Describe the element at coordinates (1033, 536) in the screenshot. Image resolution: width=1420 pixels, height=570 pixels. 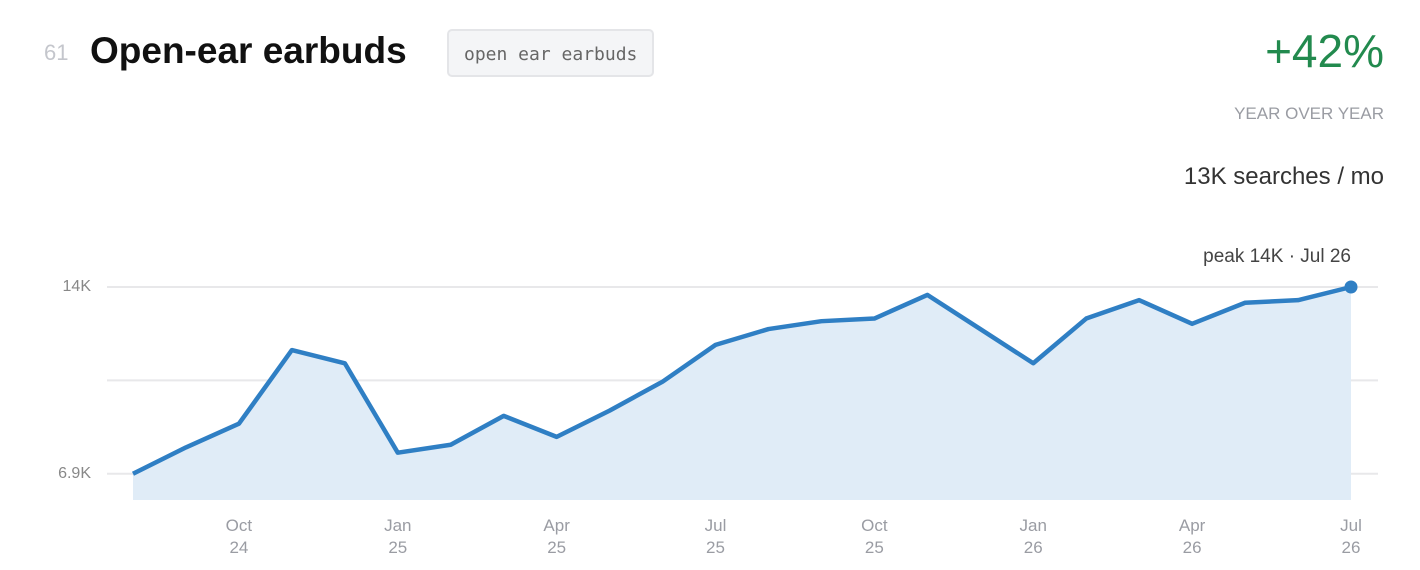
I see `x-tick-label: Jan 26` at that location.